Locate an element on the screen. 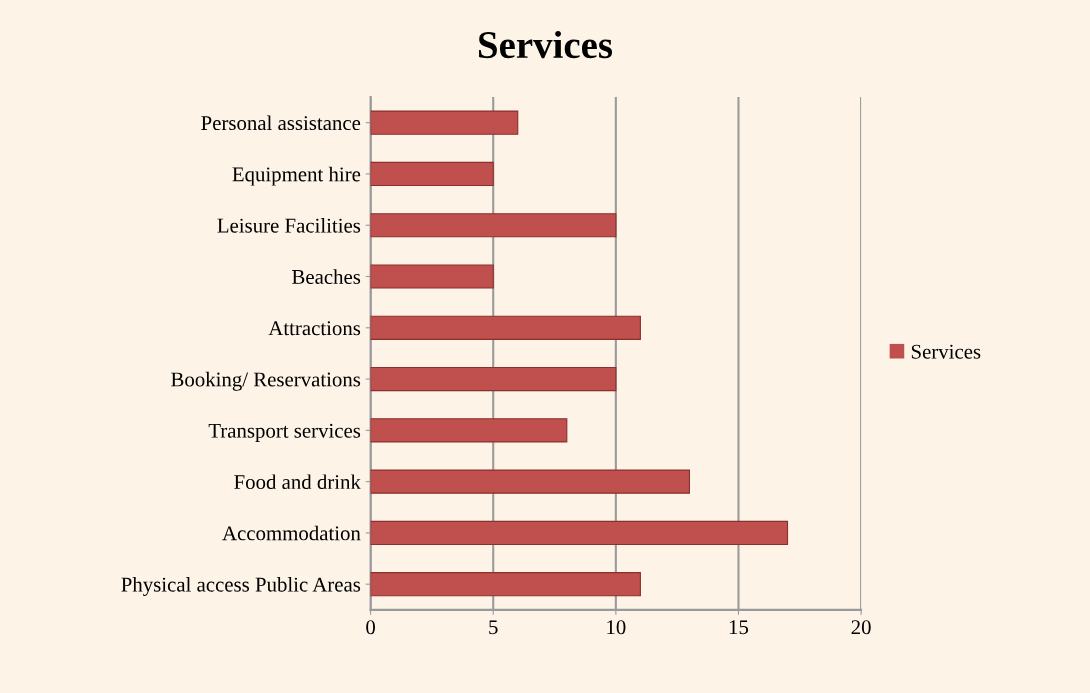  x-tick-label: 0 is located at coordinates (371, 627).